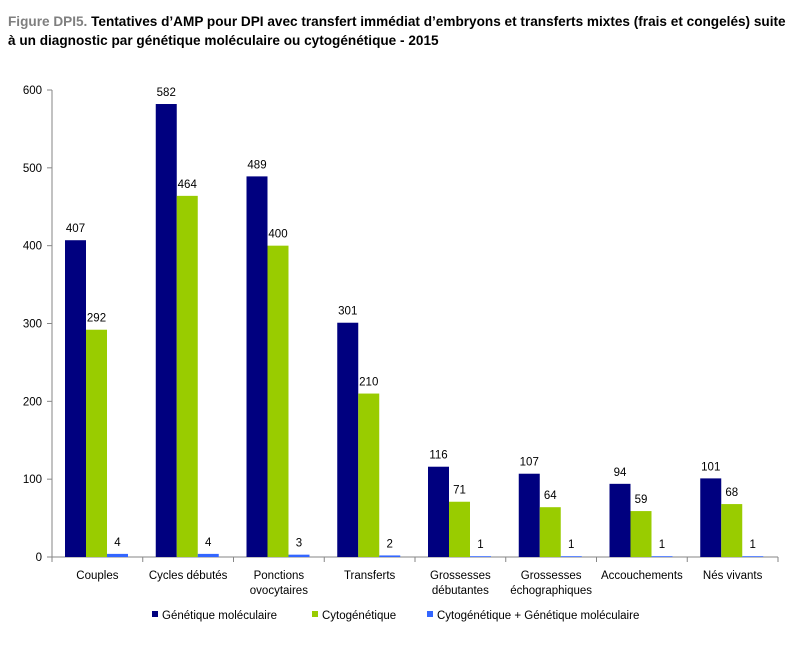  I want to click on data-label: 582, so click(166, 93).